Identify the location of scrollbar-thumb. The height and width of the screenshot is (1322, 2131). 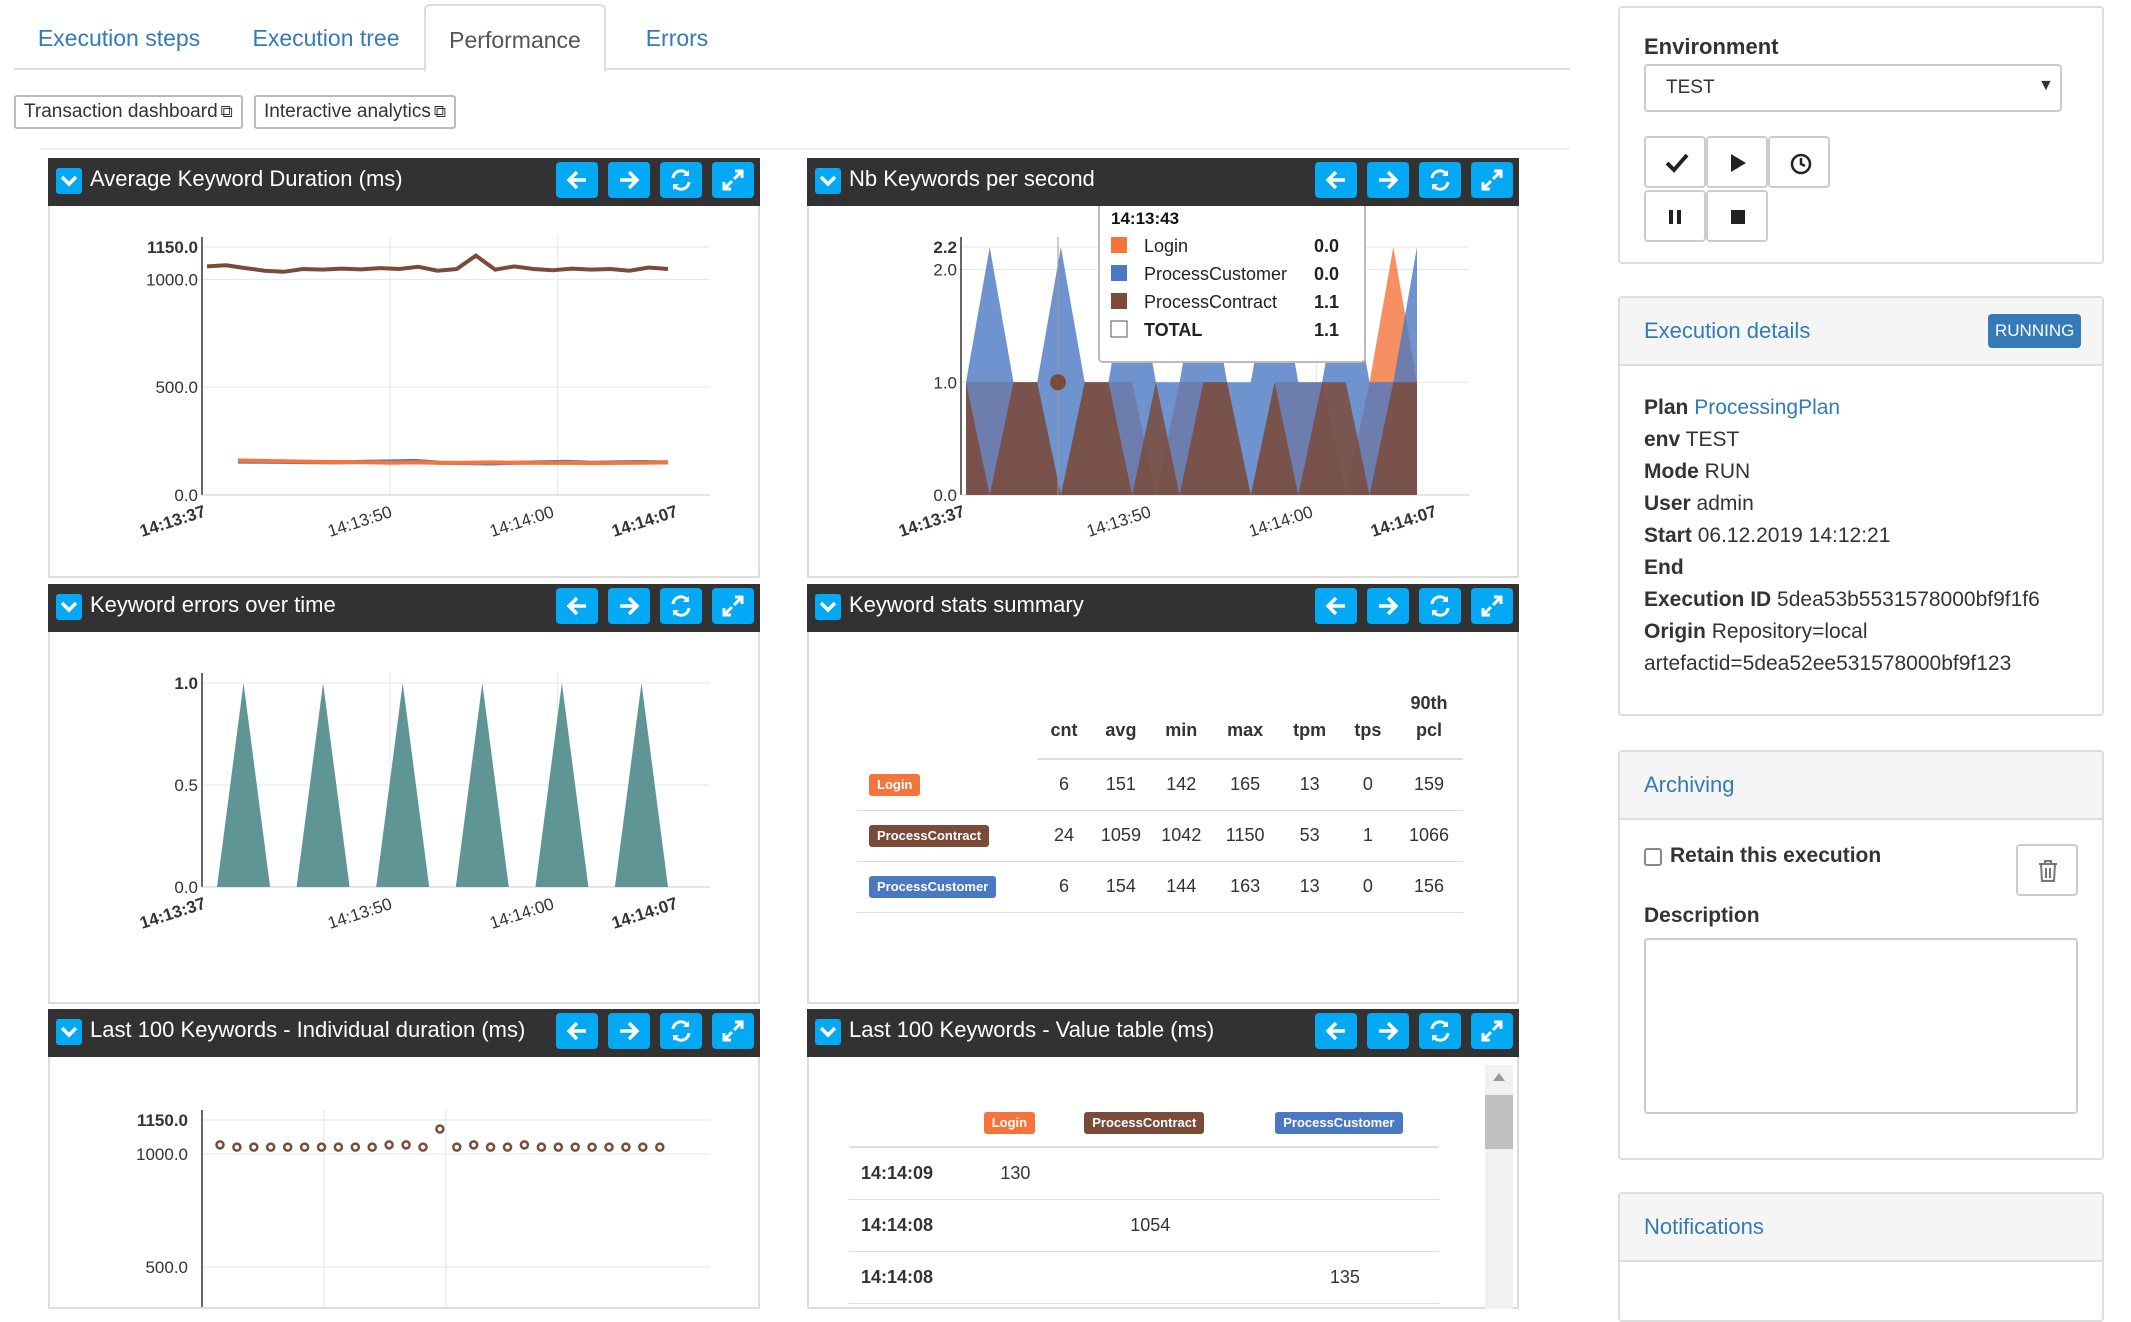
(1499, 1122).